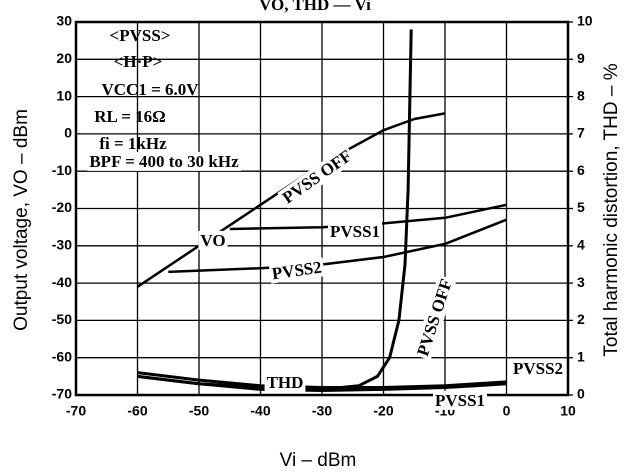 The height and width of the screenshot is (472, 630). I want to click on y2-tick-label: 10, so click(585, 21).